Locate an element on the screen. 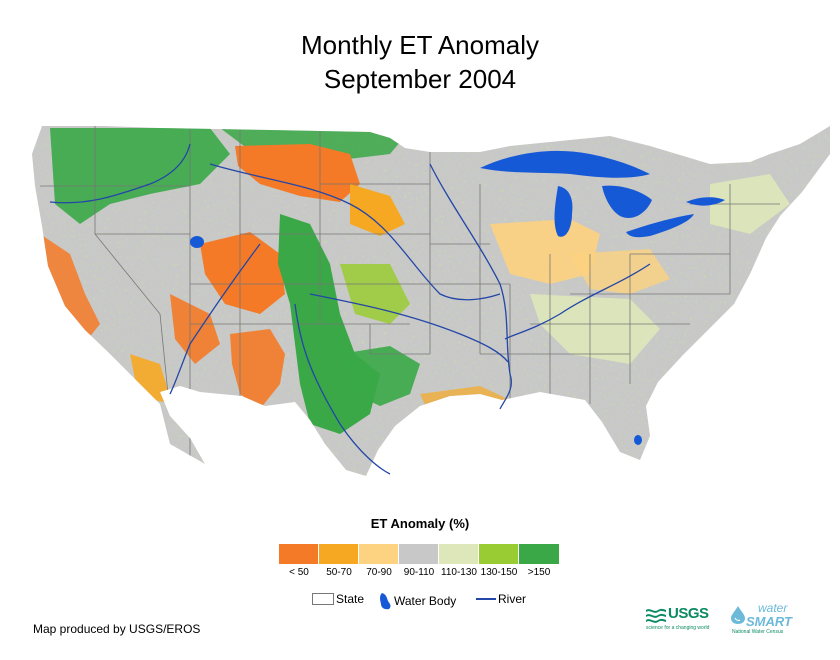  legend-label: 130-150 is located at coordinates (499, 572).